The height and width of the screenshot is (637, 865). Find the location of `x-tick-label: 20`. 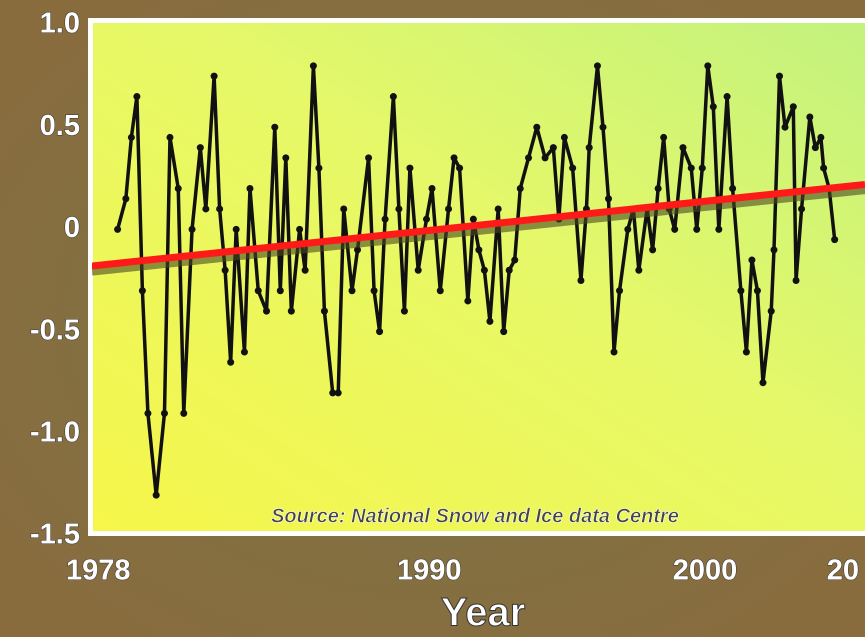

x-tick-label: 20 is located at coordinates (843, 571).